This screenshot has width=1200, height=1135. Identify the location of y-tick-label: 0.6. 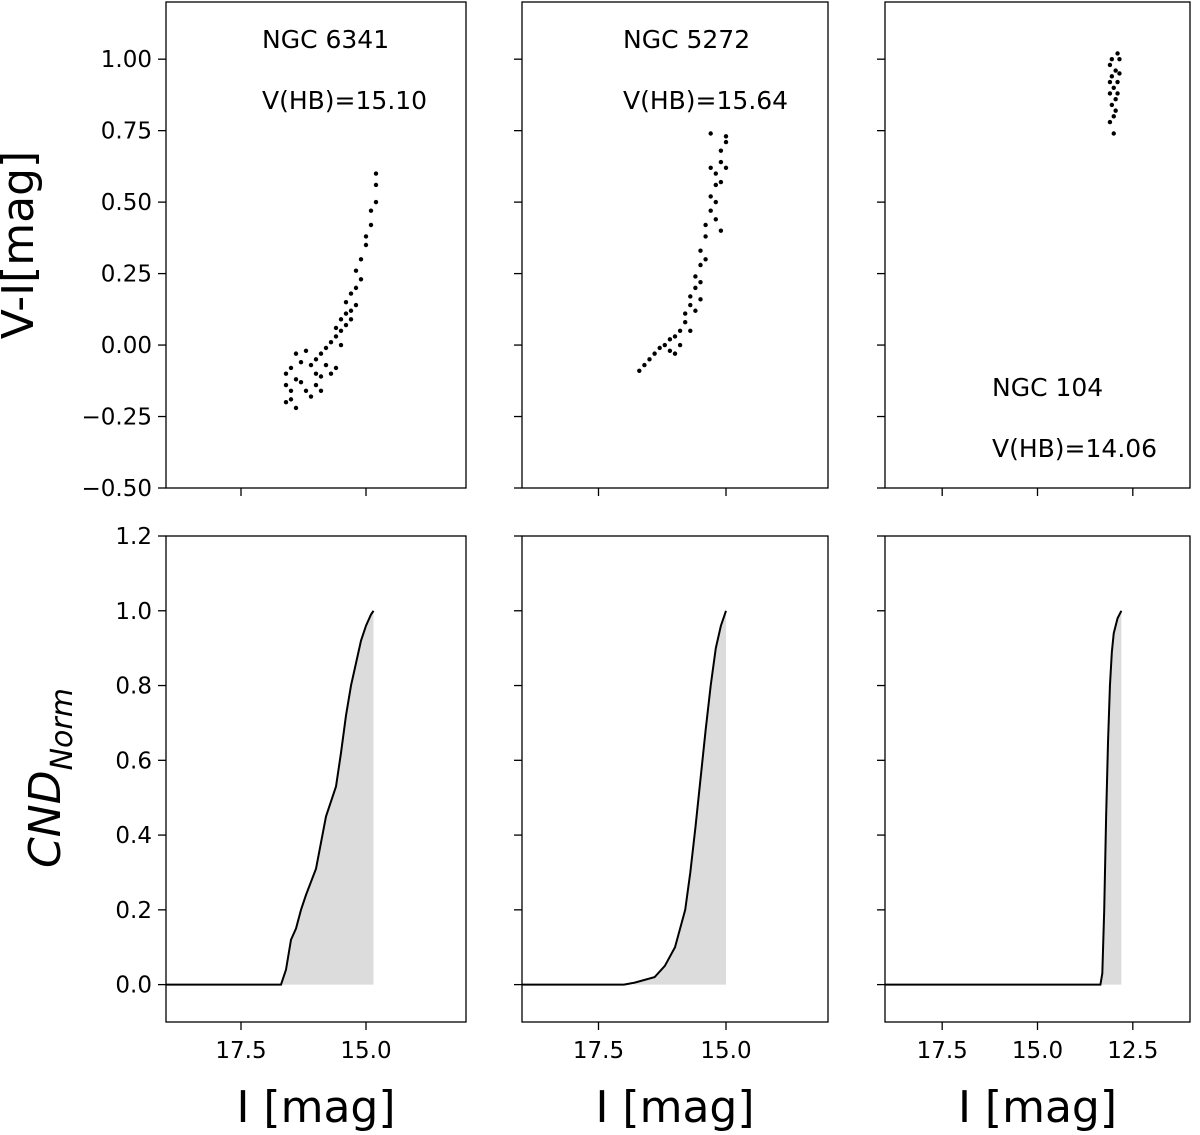
(133, 761).